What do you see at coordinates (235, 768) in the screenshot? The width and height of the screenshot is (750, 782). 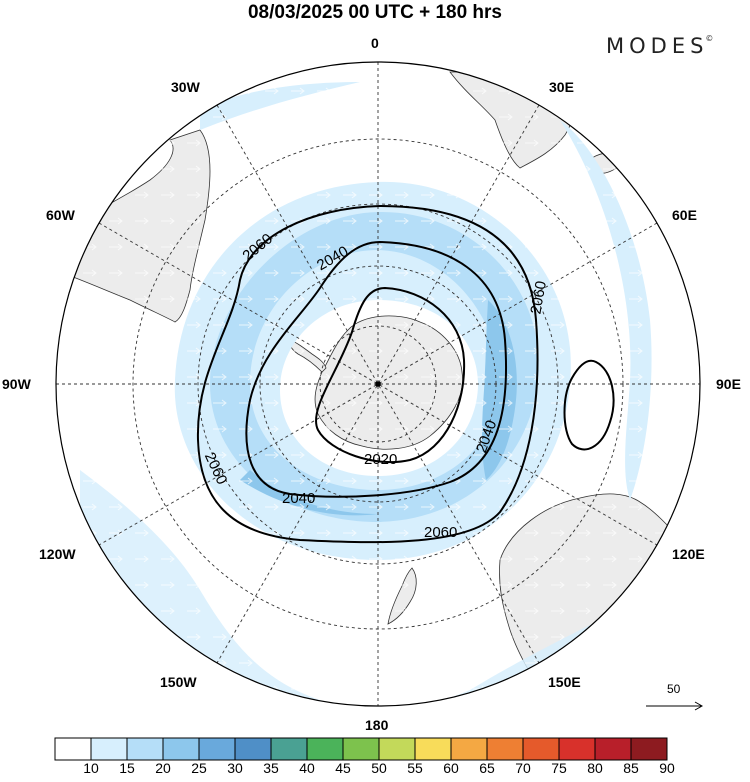 I see `colorbar-tick-label: 30` at bounding box center [235, 768].